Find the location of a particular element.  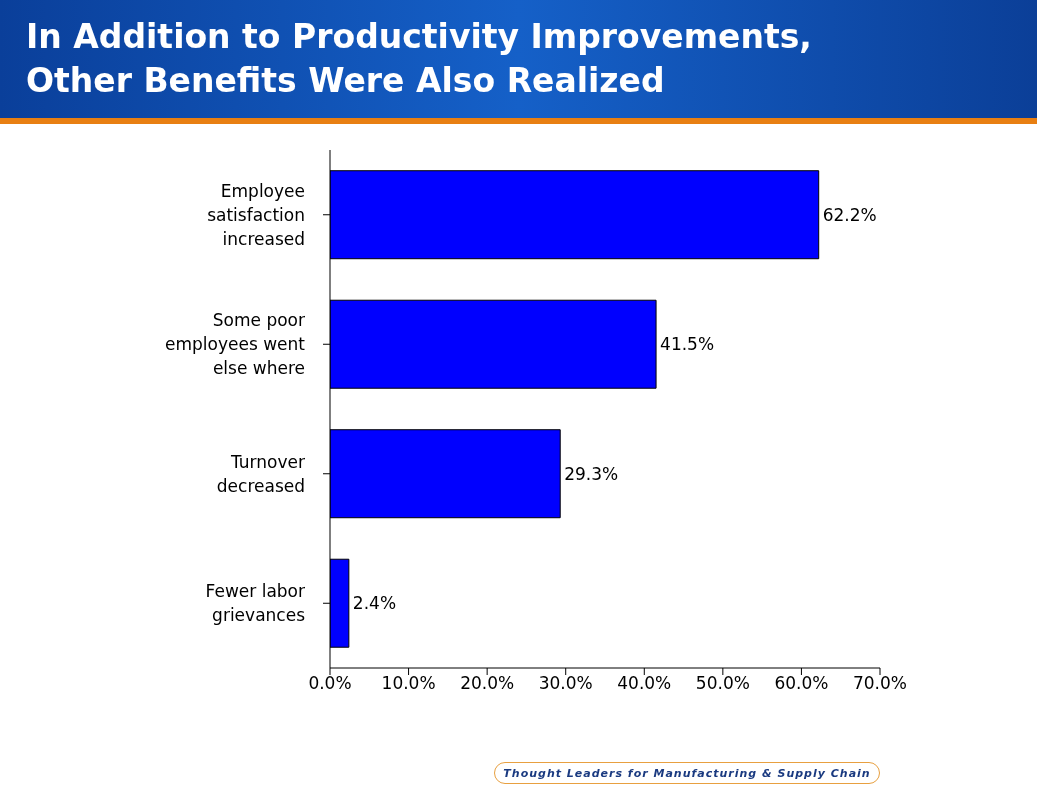

x-tick-label: 20.0% is located at coordinates (487, 683).